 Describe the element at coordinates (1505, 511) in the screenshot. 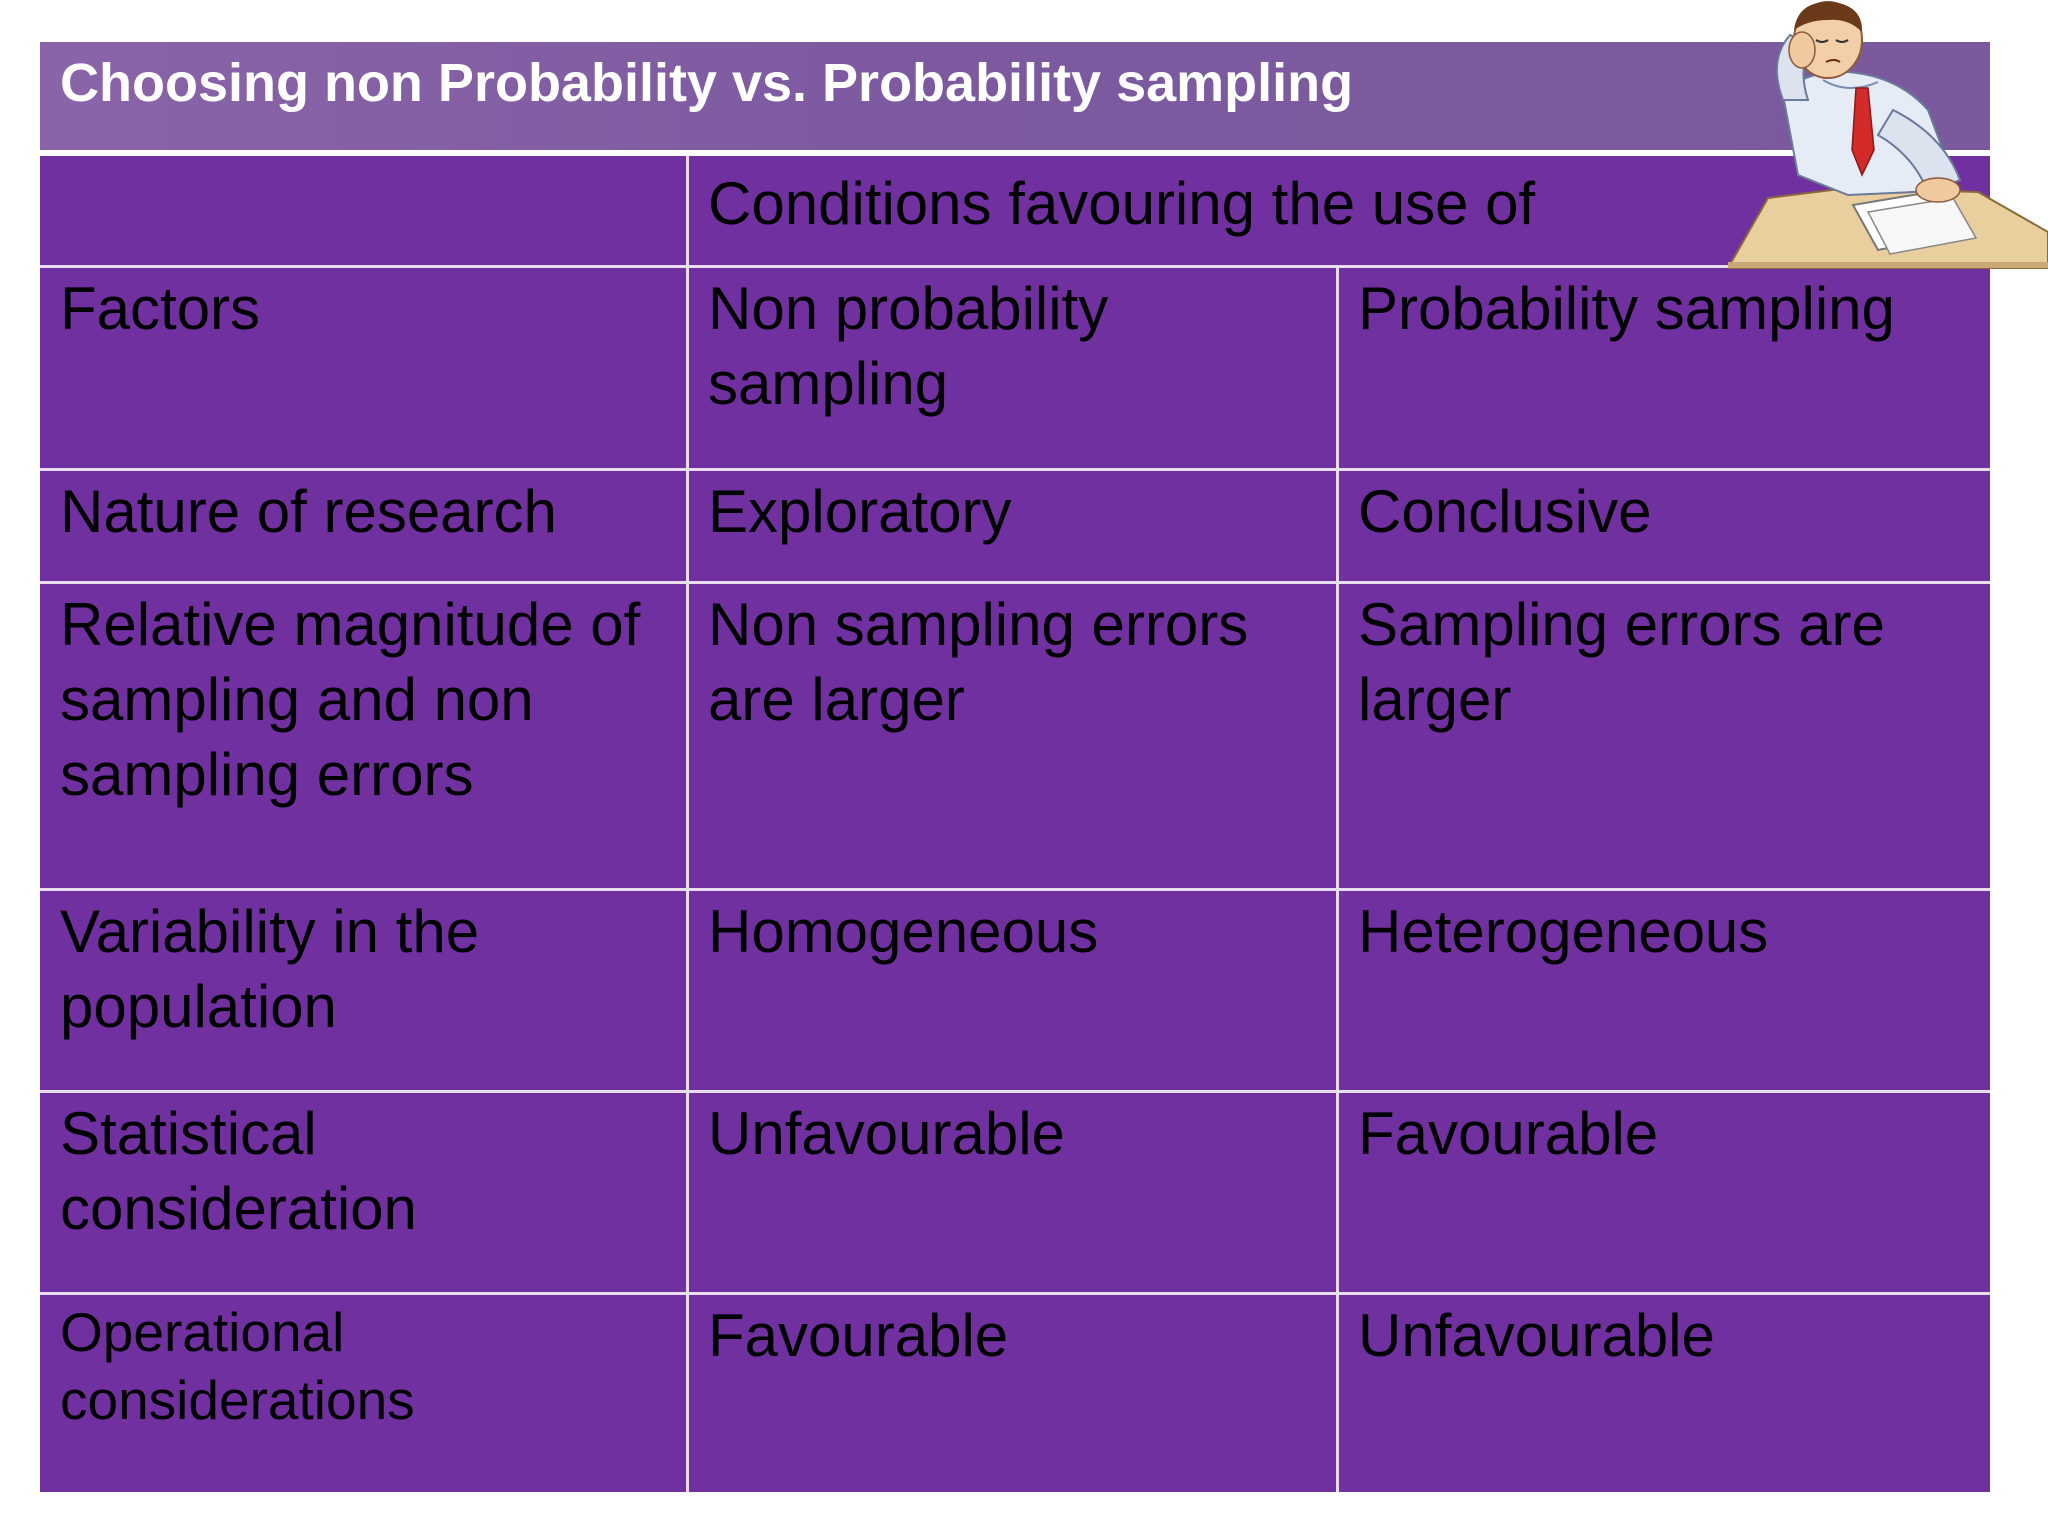

I see `table-row-probability: Conclusive` at that location.